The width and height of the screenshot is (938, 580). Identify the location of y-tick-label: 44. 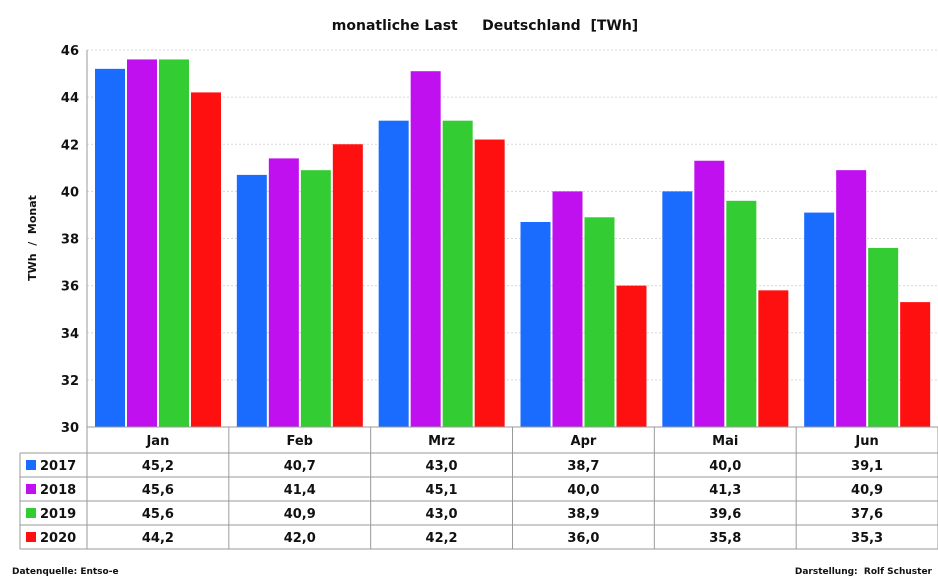
(70, 98).